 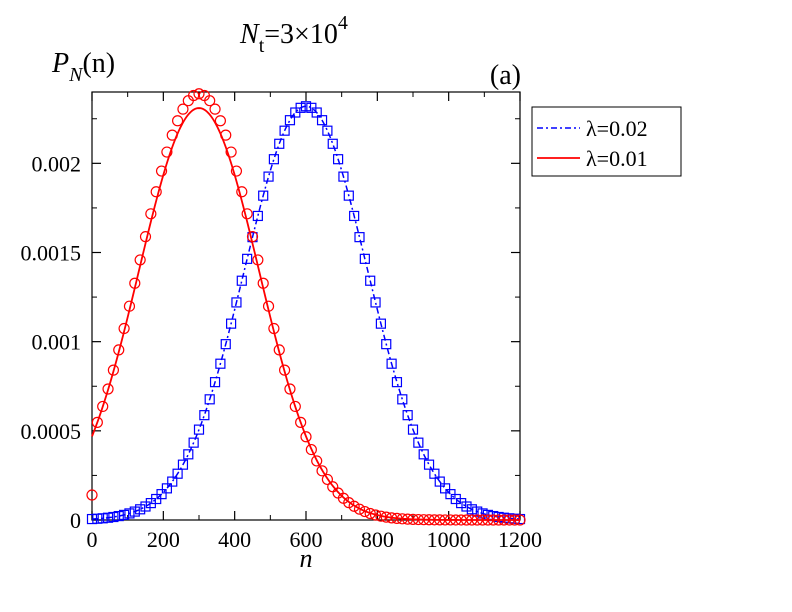 What do you see at coordinates (293, 34) in the screenshot?
I see `chart-title: Nt=3×104` at bounding box center [293, 34].